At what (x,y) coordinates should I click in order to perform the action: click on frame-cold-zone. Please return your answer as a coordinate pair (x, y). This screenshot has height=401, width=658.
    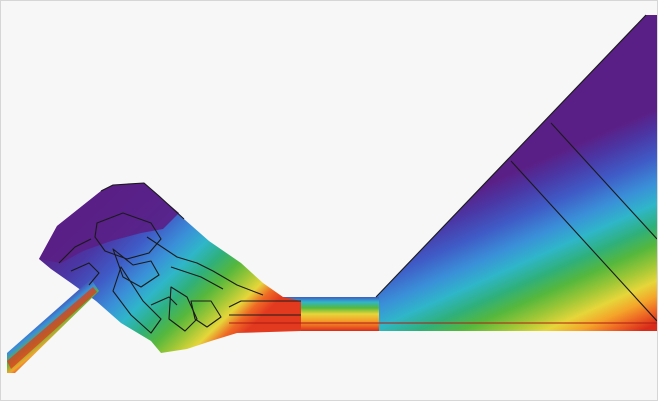
    Looking at the image, I should click on (109, 223).